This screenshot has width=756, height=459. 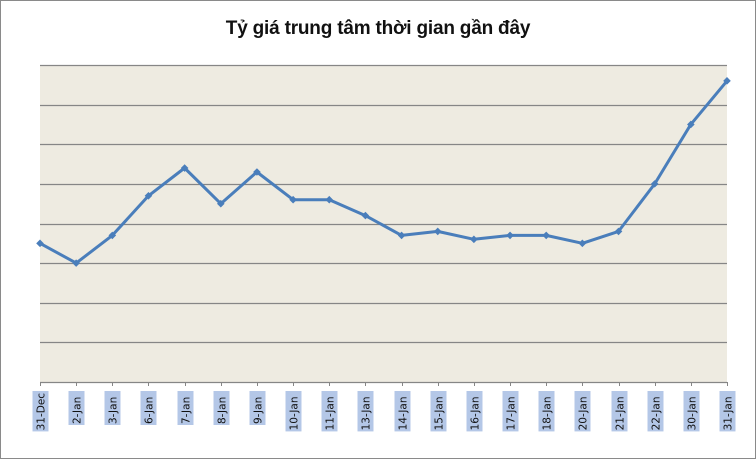 I want to click on x-tick-label: 22-Jan, so click(x=657, y=413).